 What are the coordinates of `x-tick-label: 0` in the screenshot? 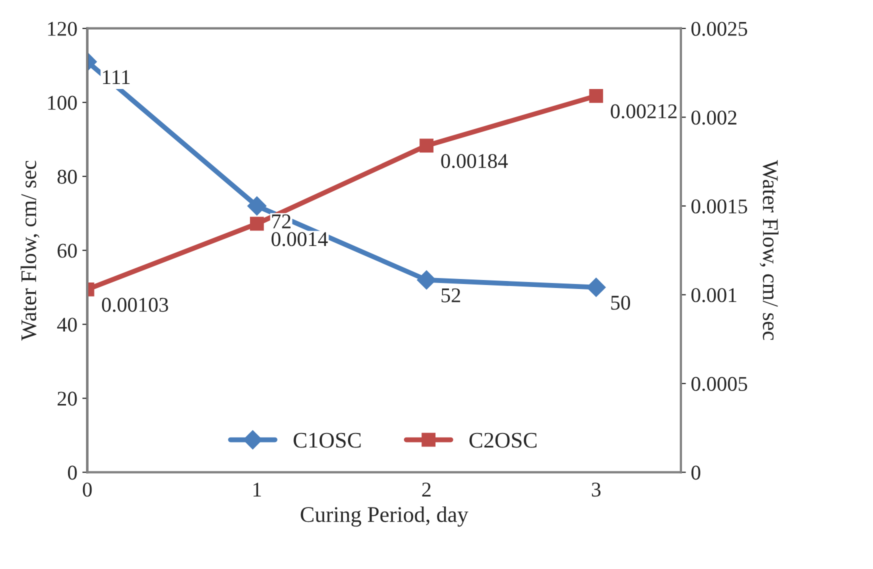 It's located at (87, 489).